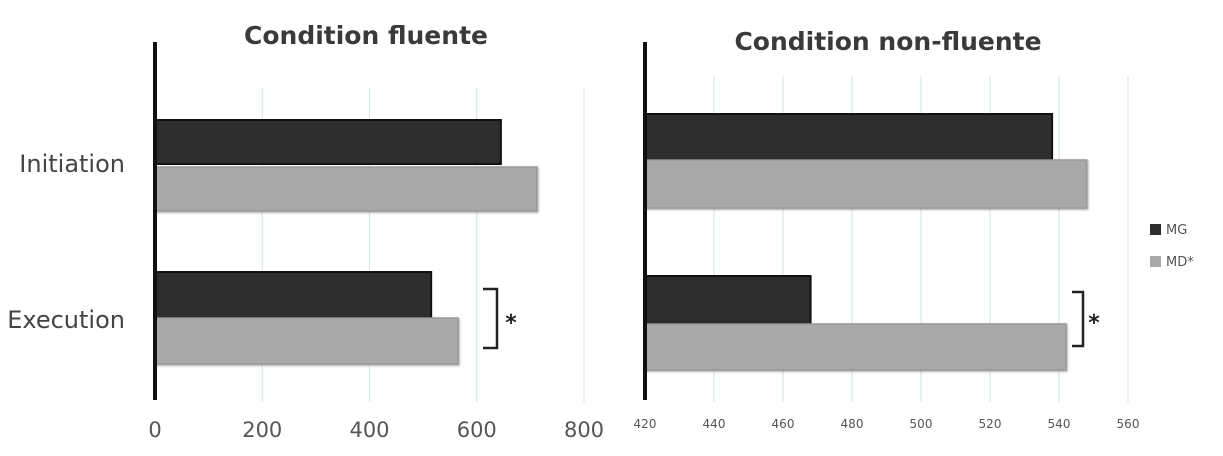 The height and width of the screenshot is (456, 1223). What do you see at coordinates (262, 430) in the screenshot?
I see `x-tick-label: 200` at bounding box center [262, 430].